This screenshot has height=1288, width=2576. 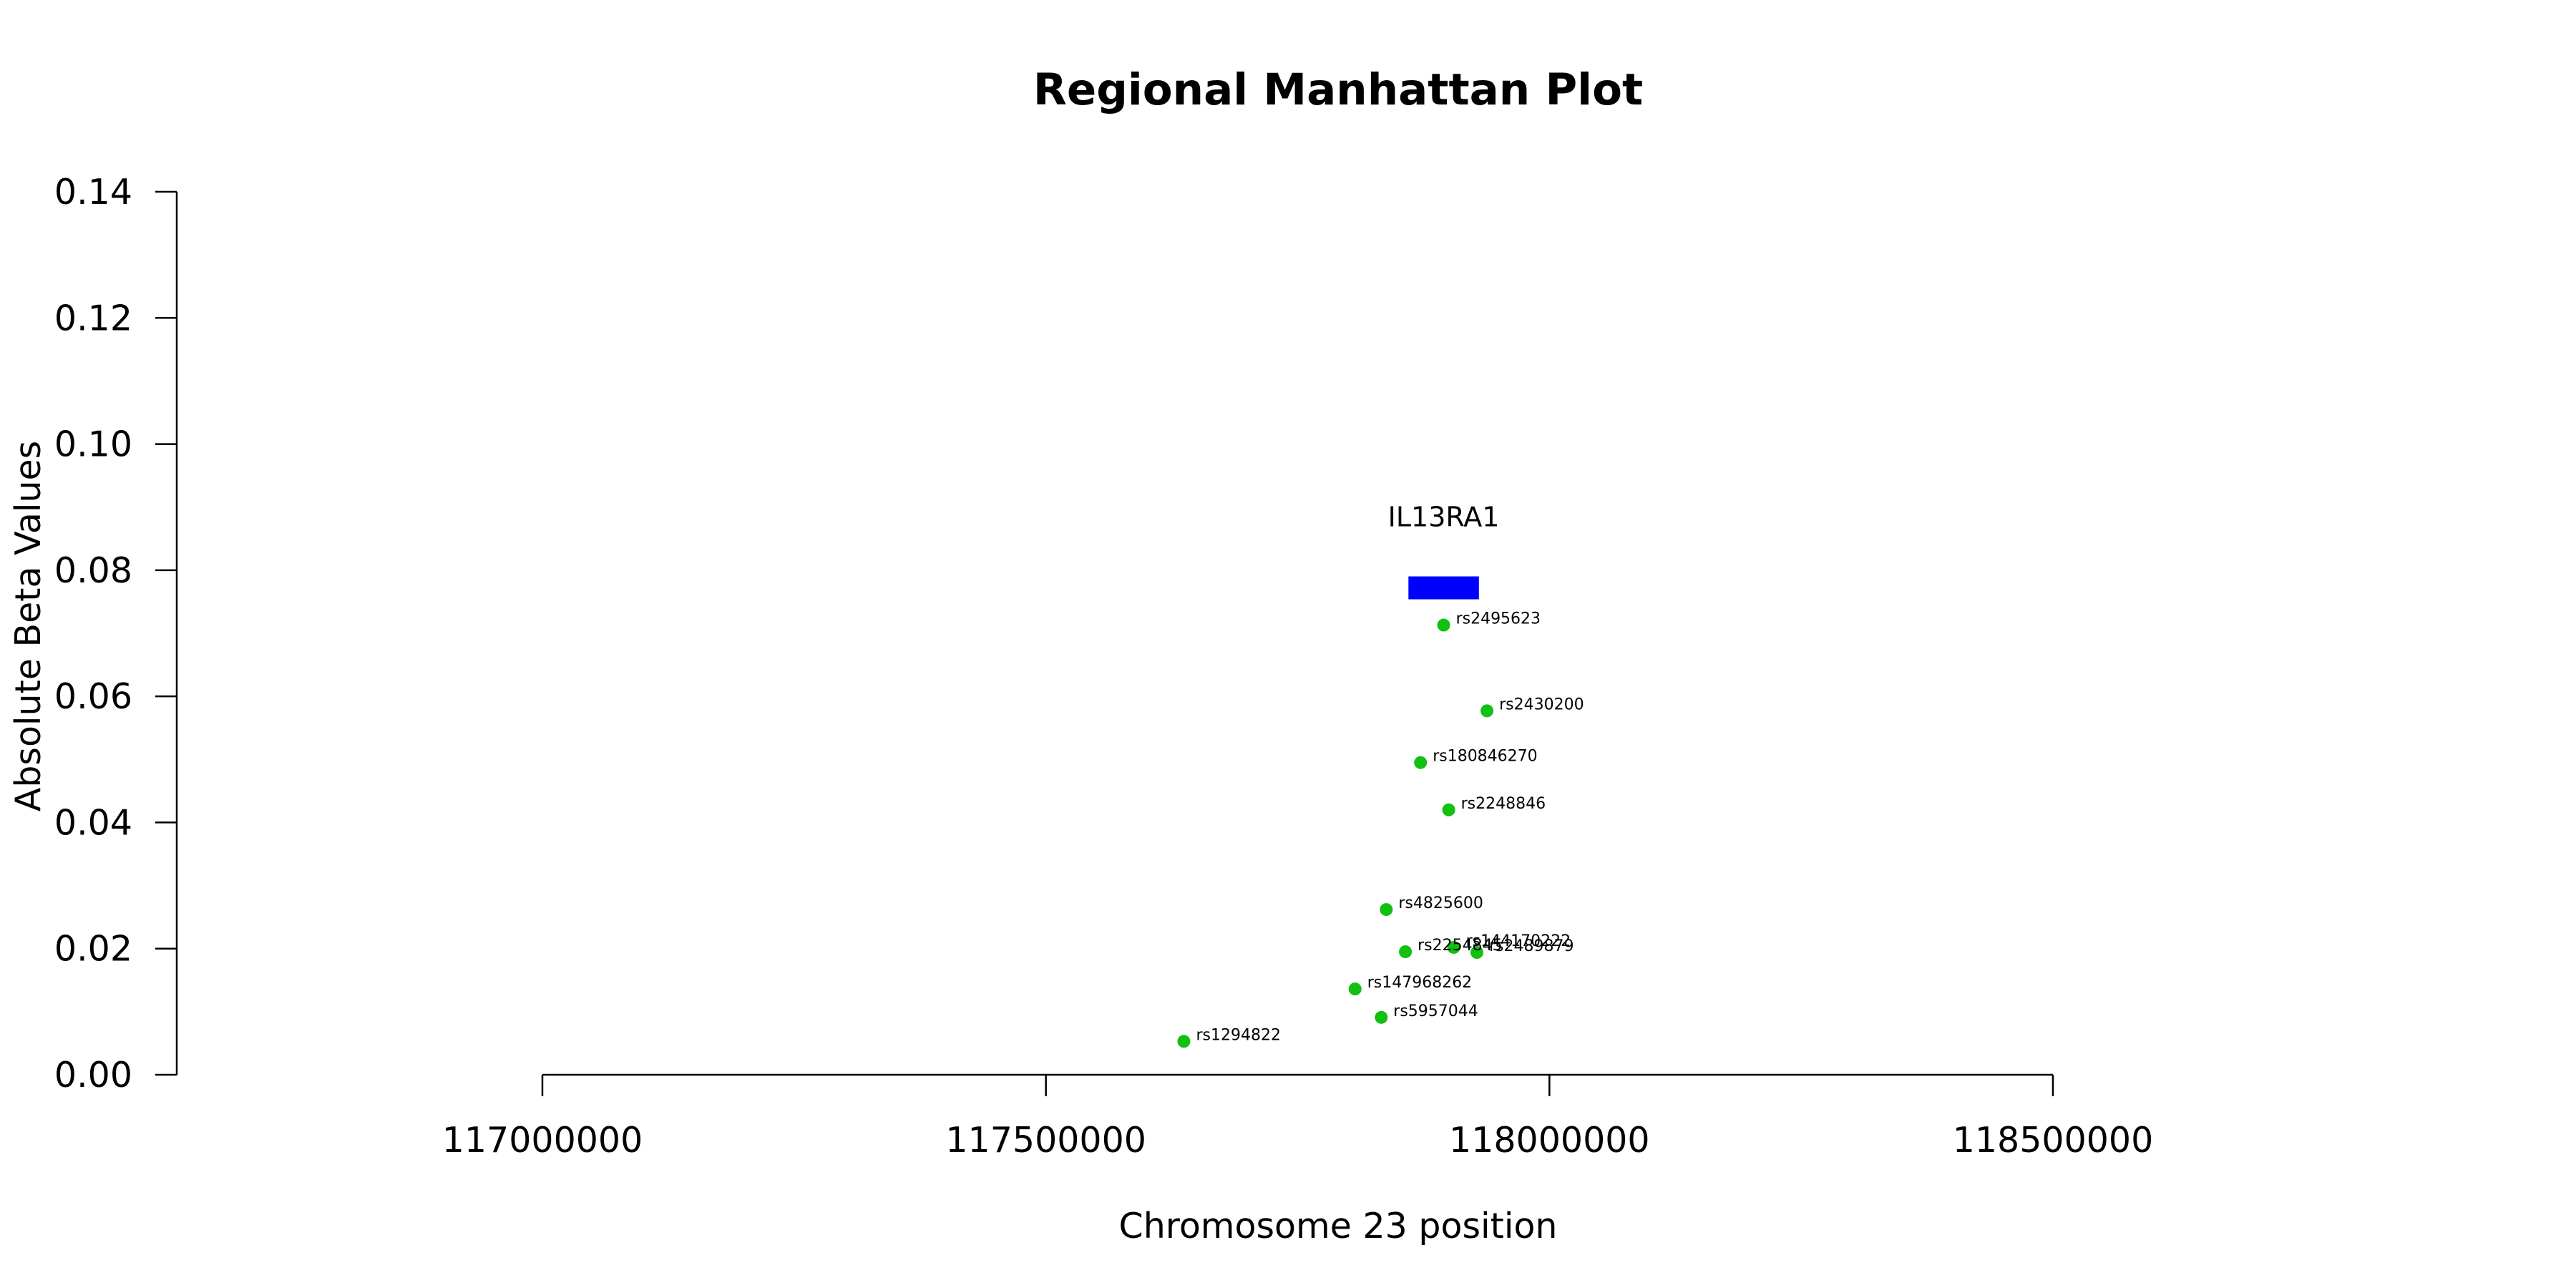 What do you see at coordinates (1444, 551) in the screenshot?
I see `gene-track: IL13RA1` at bounding box center [1444, 551].